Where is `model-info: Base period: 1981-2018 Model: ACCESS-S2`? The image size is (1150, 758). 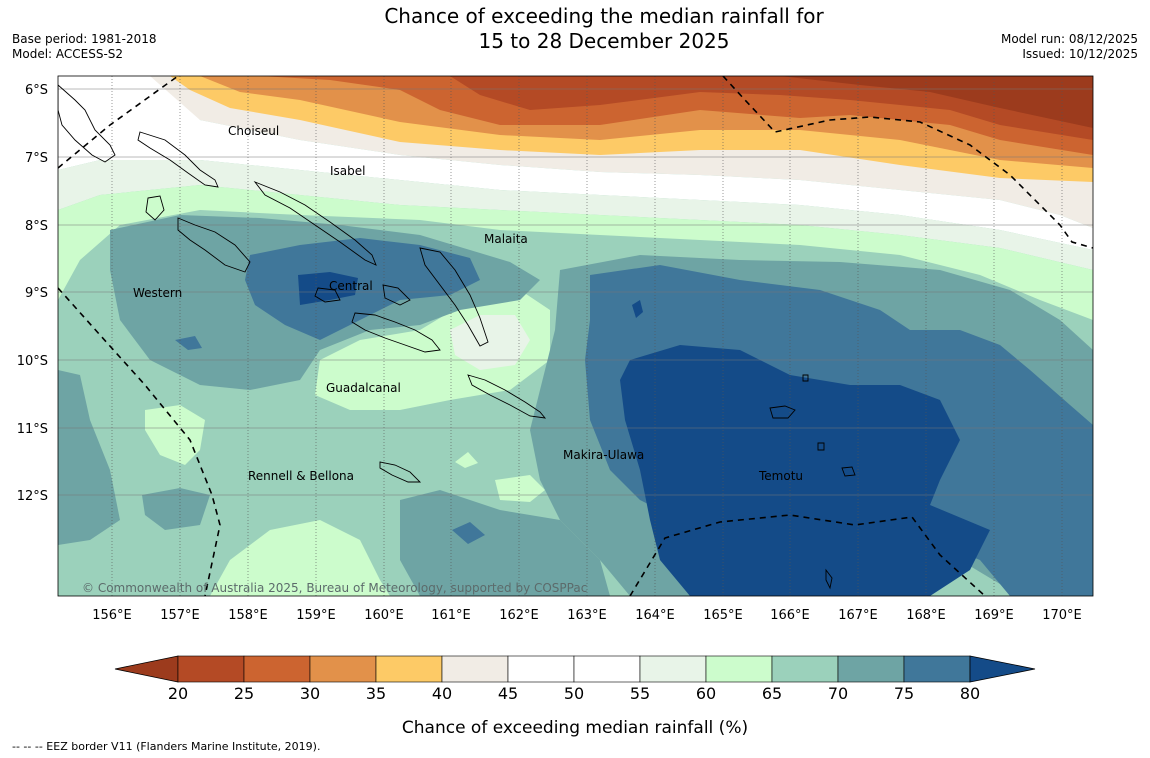
model-info: Base period: 1981-2018 Model: ACCESS-S2 is located at coordinates (84, 47).